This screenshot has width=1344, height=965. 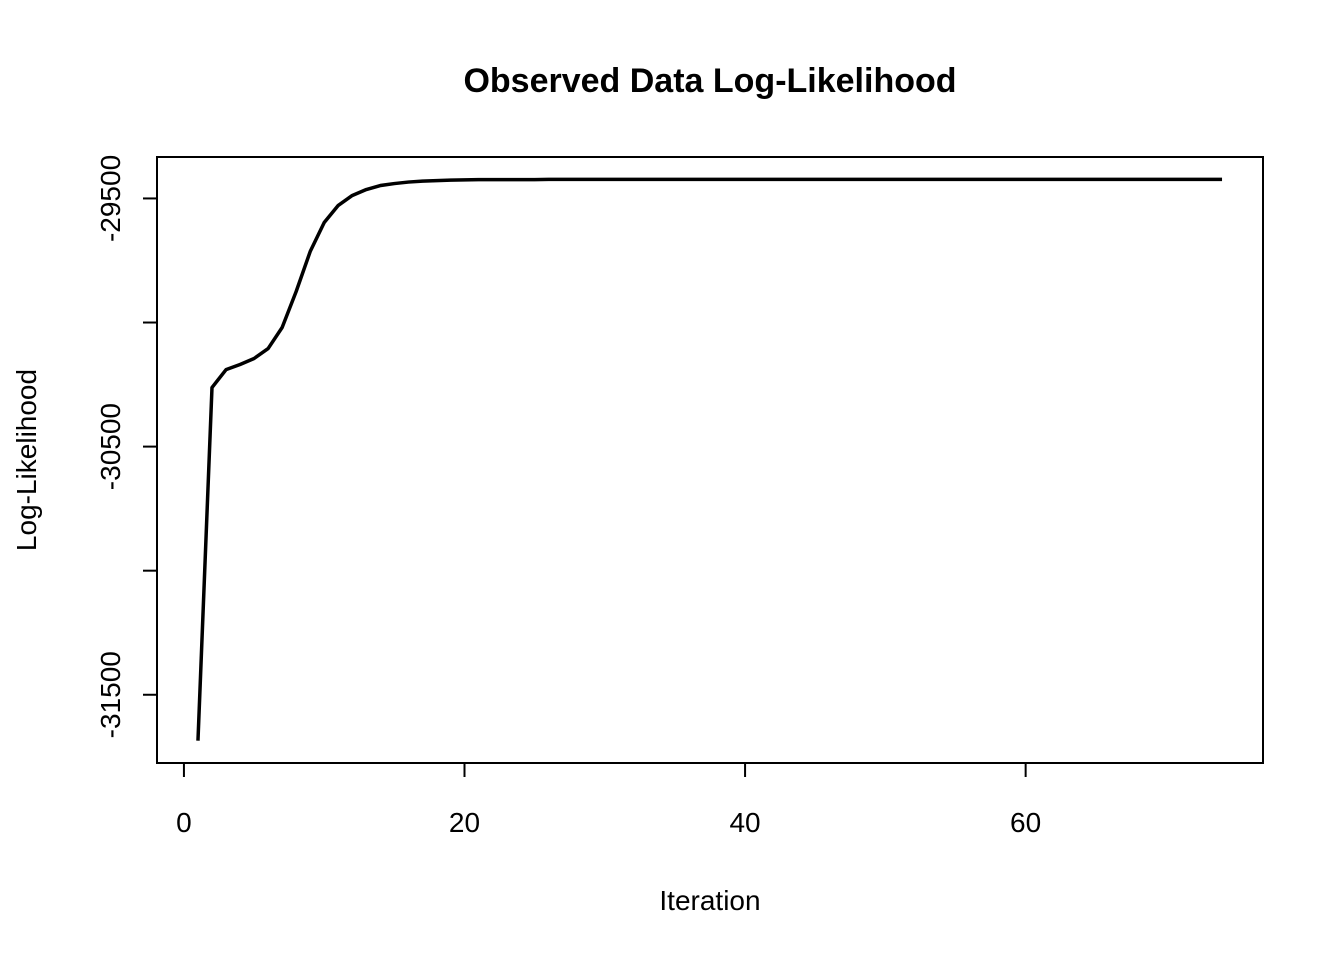 What do you see at coordinates (110, 694) in the screenshot?
I see `y-tick-label: -31500` at bounding box center [110, 694].